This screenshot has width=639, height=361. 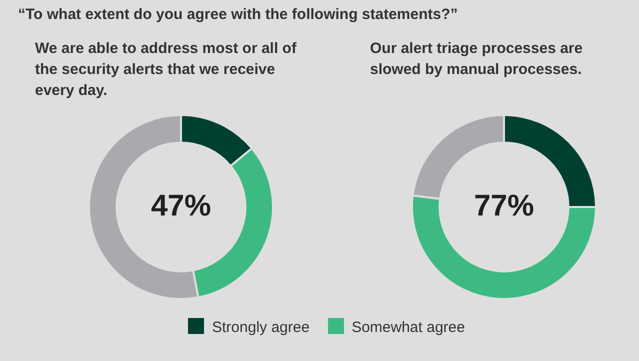 I want to click on legend-label: Somewhat agree, so click(x=407, y=327).